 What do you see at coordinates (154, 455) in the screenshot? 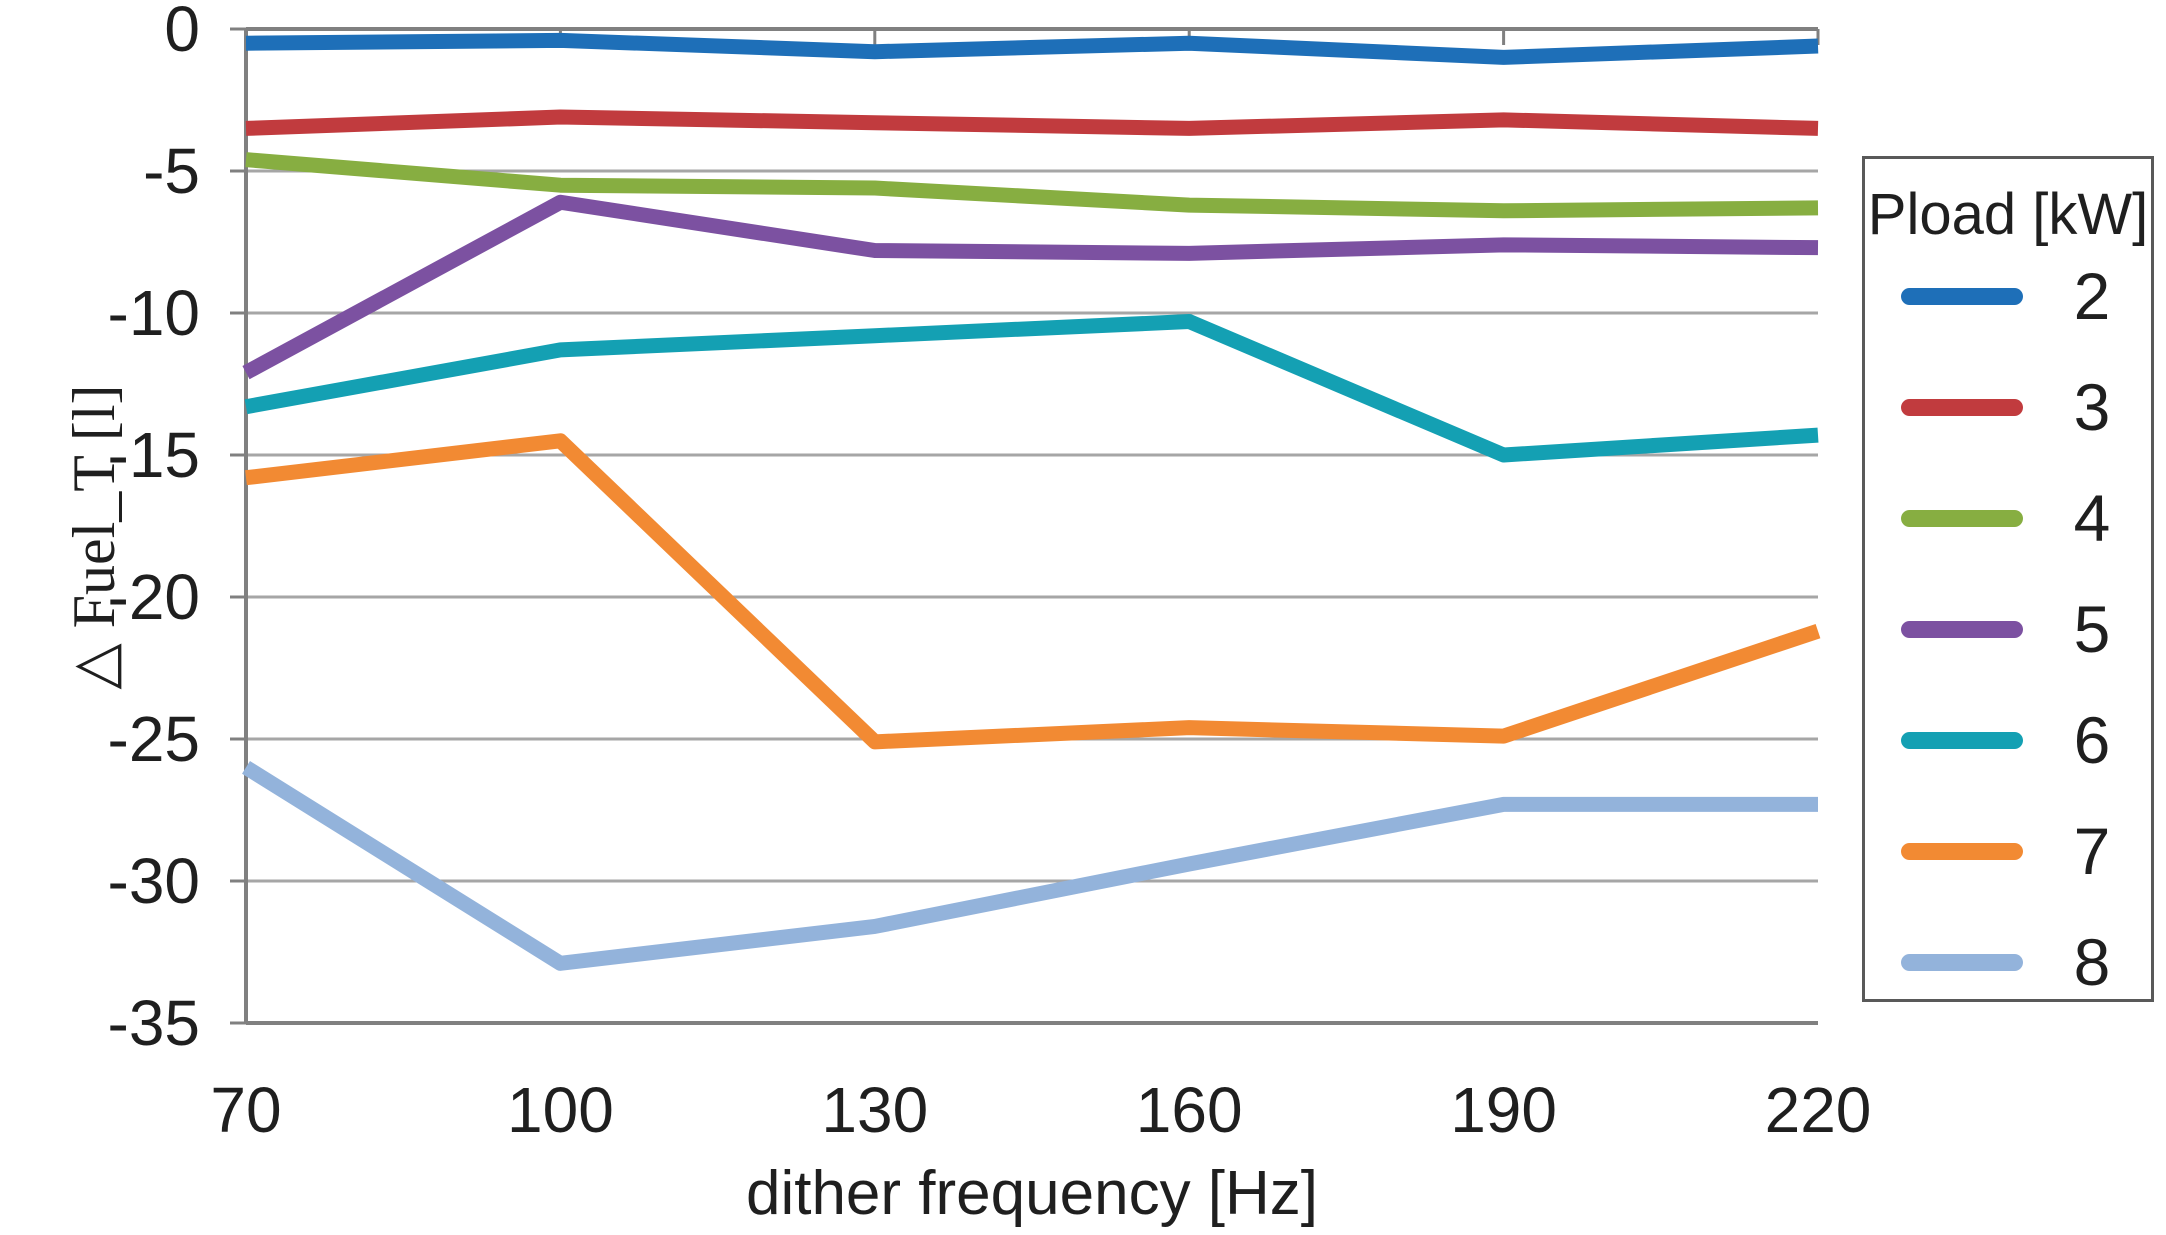
I see `y-tick-label--15: -15` at bounding box center [154, 455].